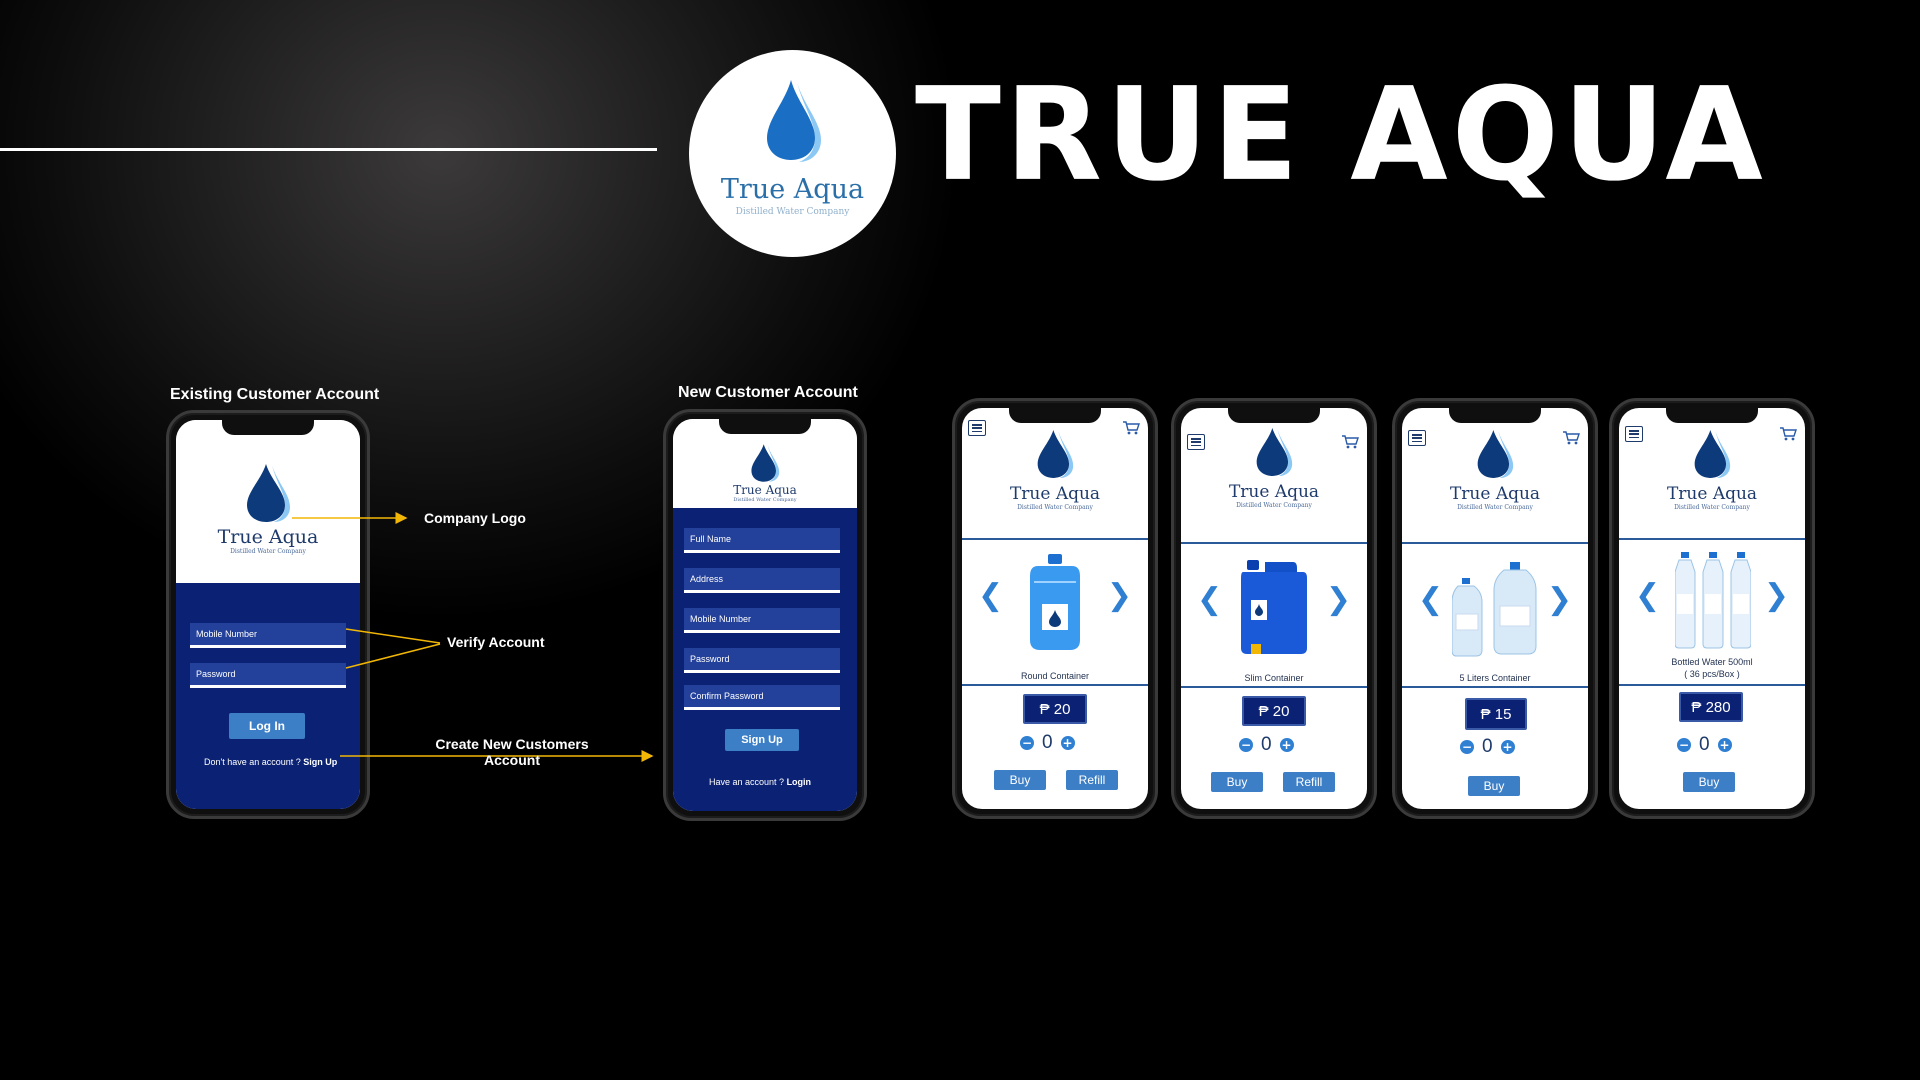  Describe the element at coordinates (496, 642) in the screenshot. I see `verify-account-annotation: Verify Account` at that location.